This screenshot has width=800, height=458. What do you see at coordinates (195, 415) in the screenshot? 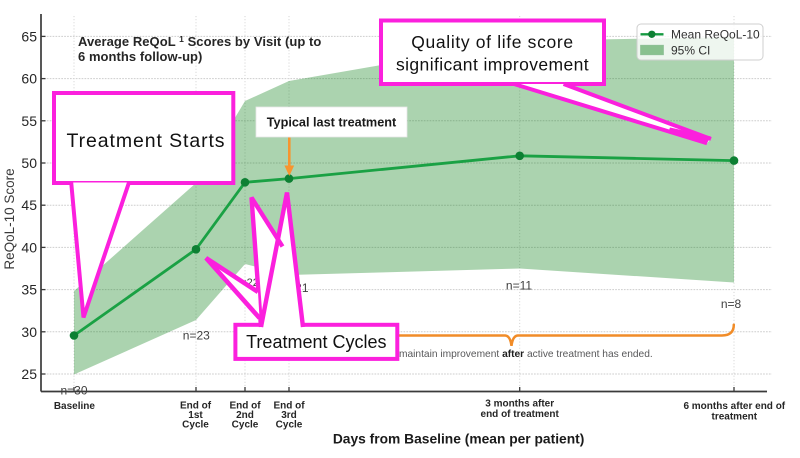
I see `svg-text: 1st` at bounding box center [195, 415].